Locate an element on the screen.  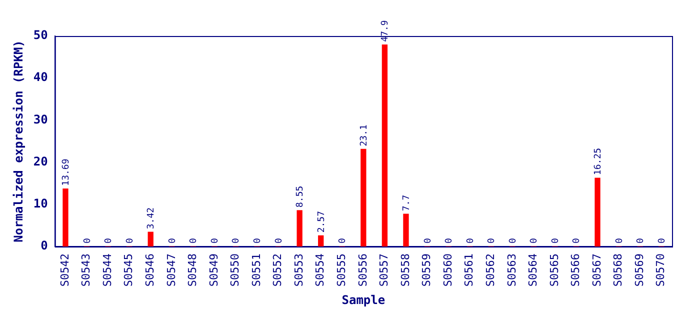
data-label: 23.1 is located at coordinates (364, 135).